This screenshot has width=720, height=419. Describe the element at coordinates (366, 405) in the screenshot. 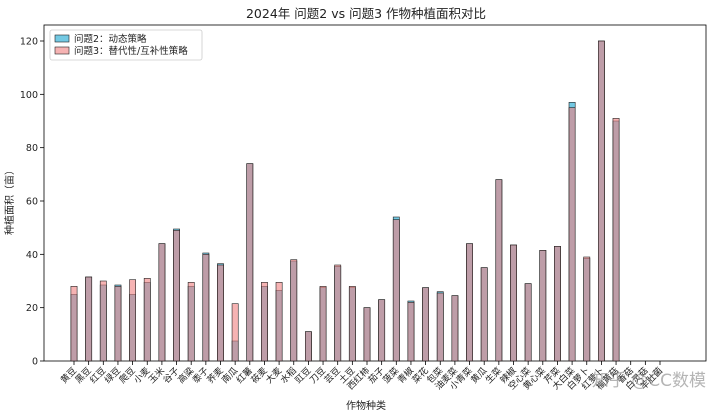

I see `x-axis-label: 作物种类` at that location.